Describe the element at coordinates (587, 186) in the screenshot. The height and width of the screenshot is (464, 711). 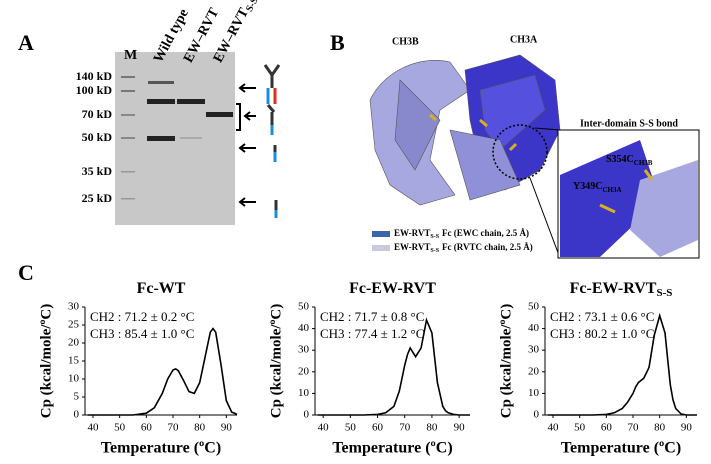
I see `residue-name: Y349C` at that location.